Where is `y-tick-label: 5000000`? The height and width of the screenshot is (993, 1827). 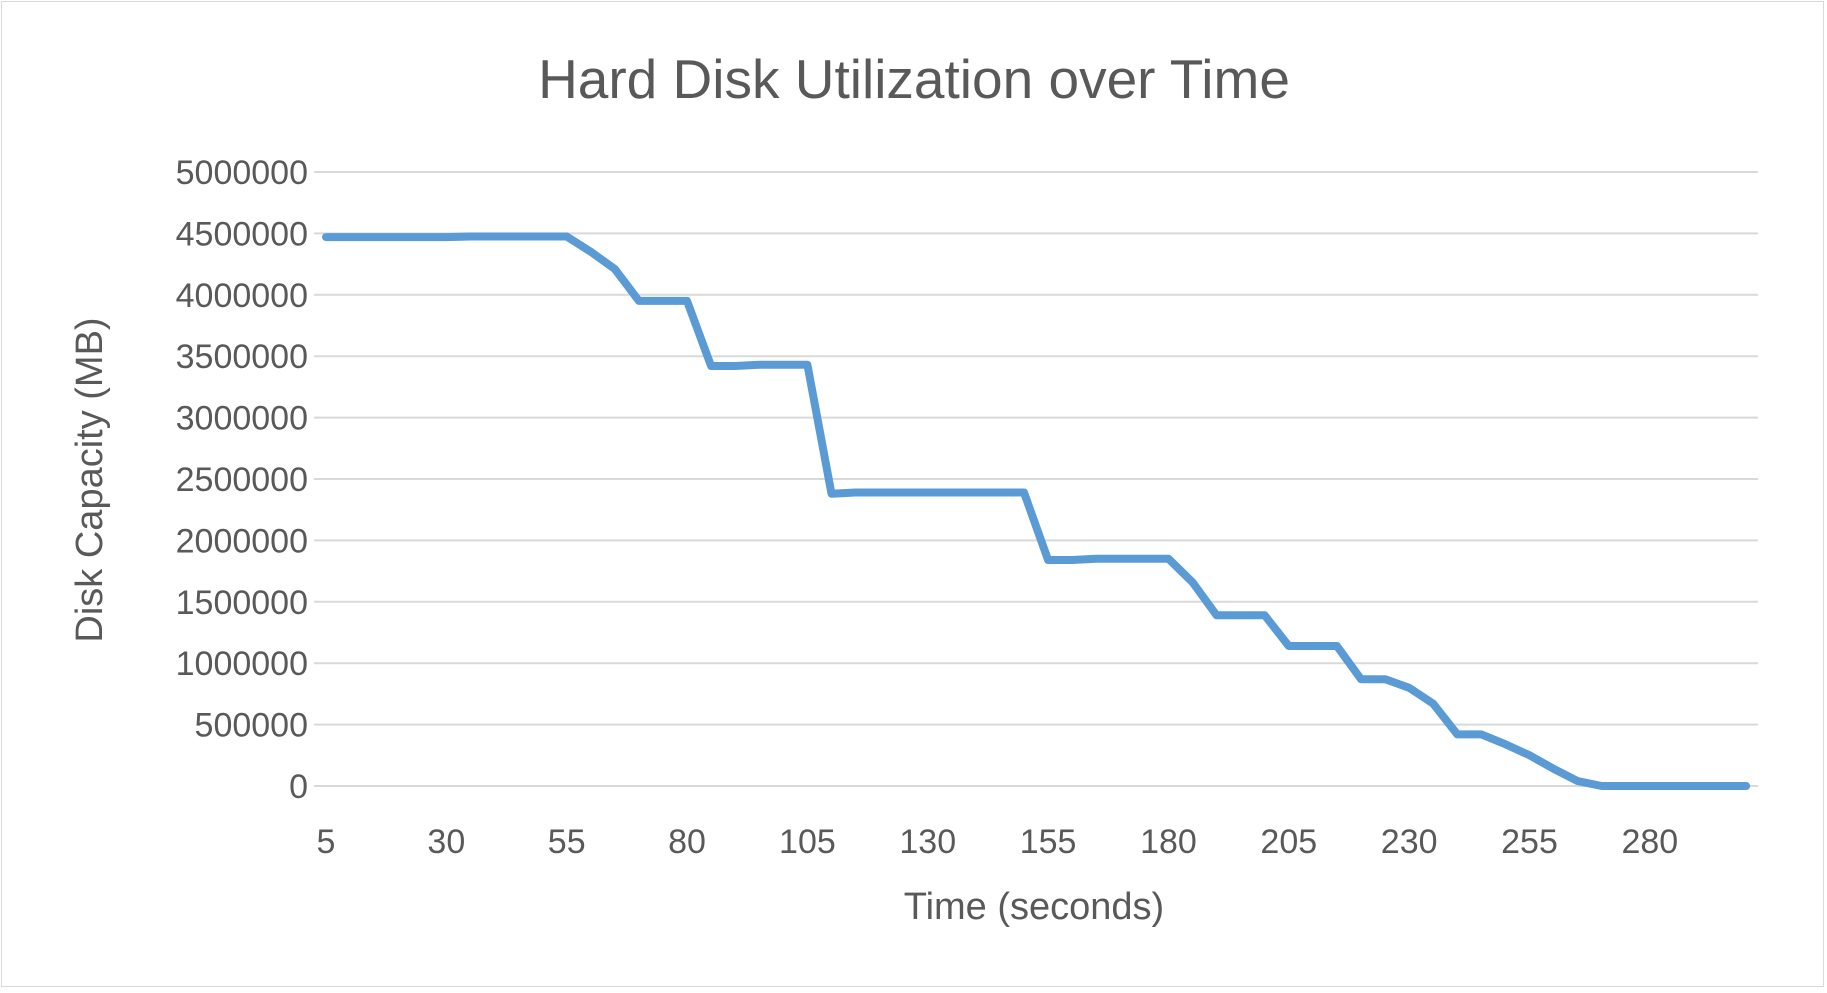 y-tick-label: 5000000 is located at coordinates (242, 173).